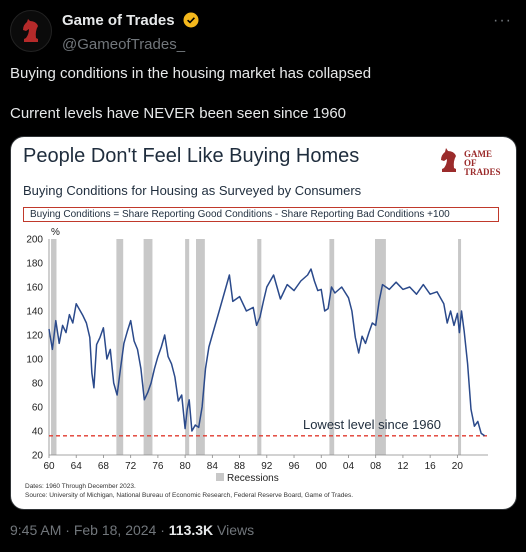  What do you see at coordinates (104, 466) in the screenshot?
I see `x-tick-label: 68` at bounding box center [104, 466].